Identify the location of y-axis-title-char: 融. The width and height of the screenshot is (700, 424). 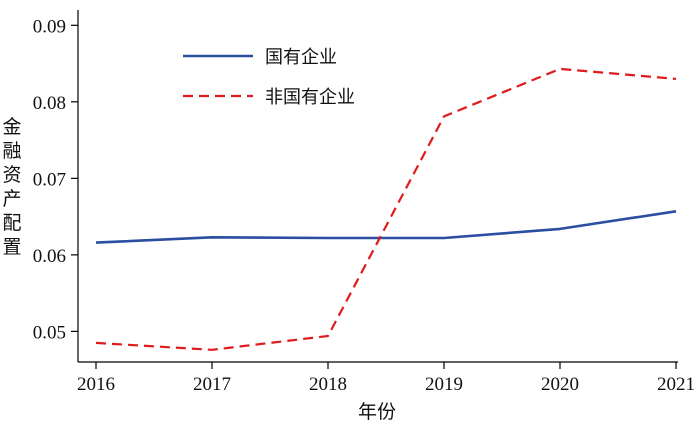
(11, 151).